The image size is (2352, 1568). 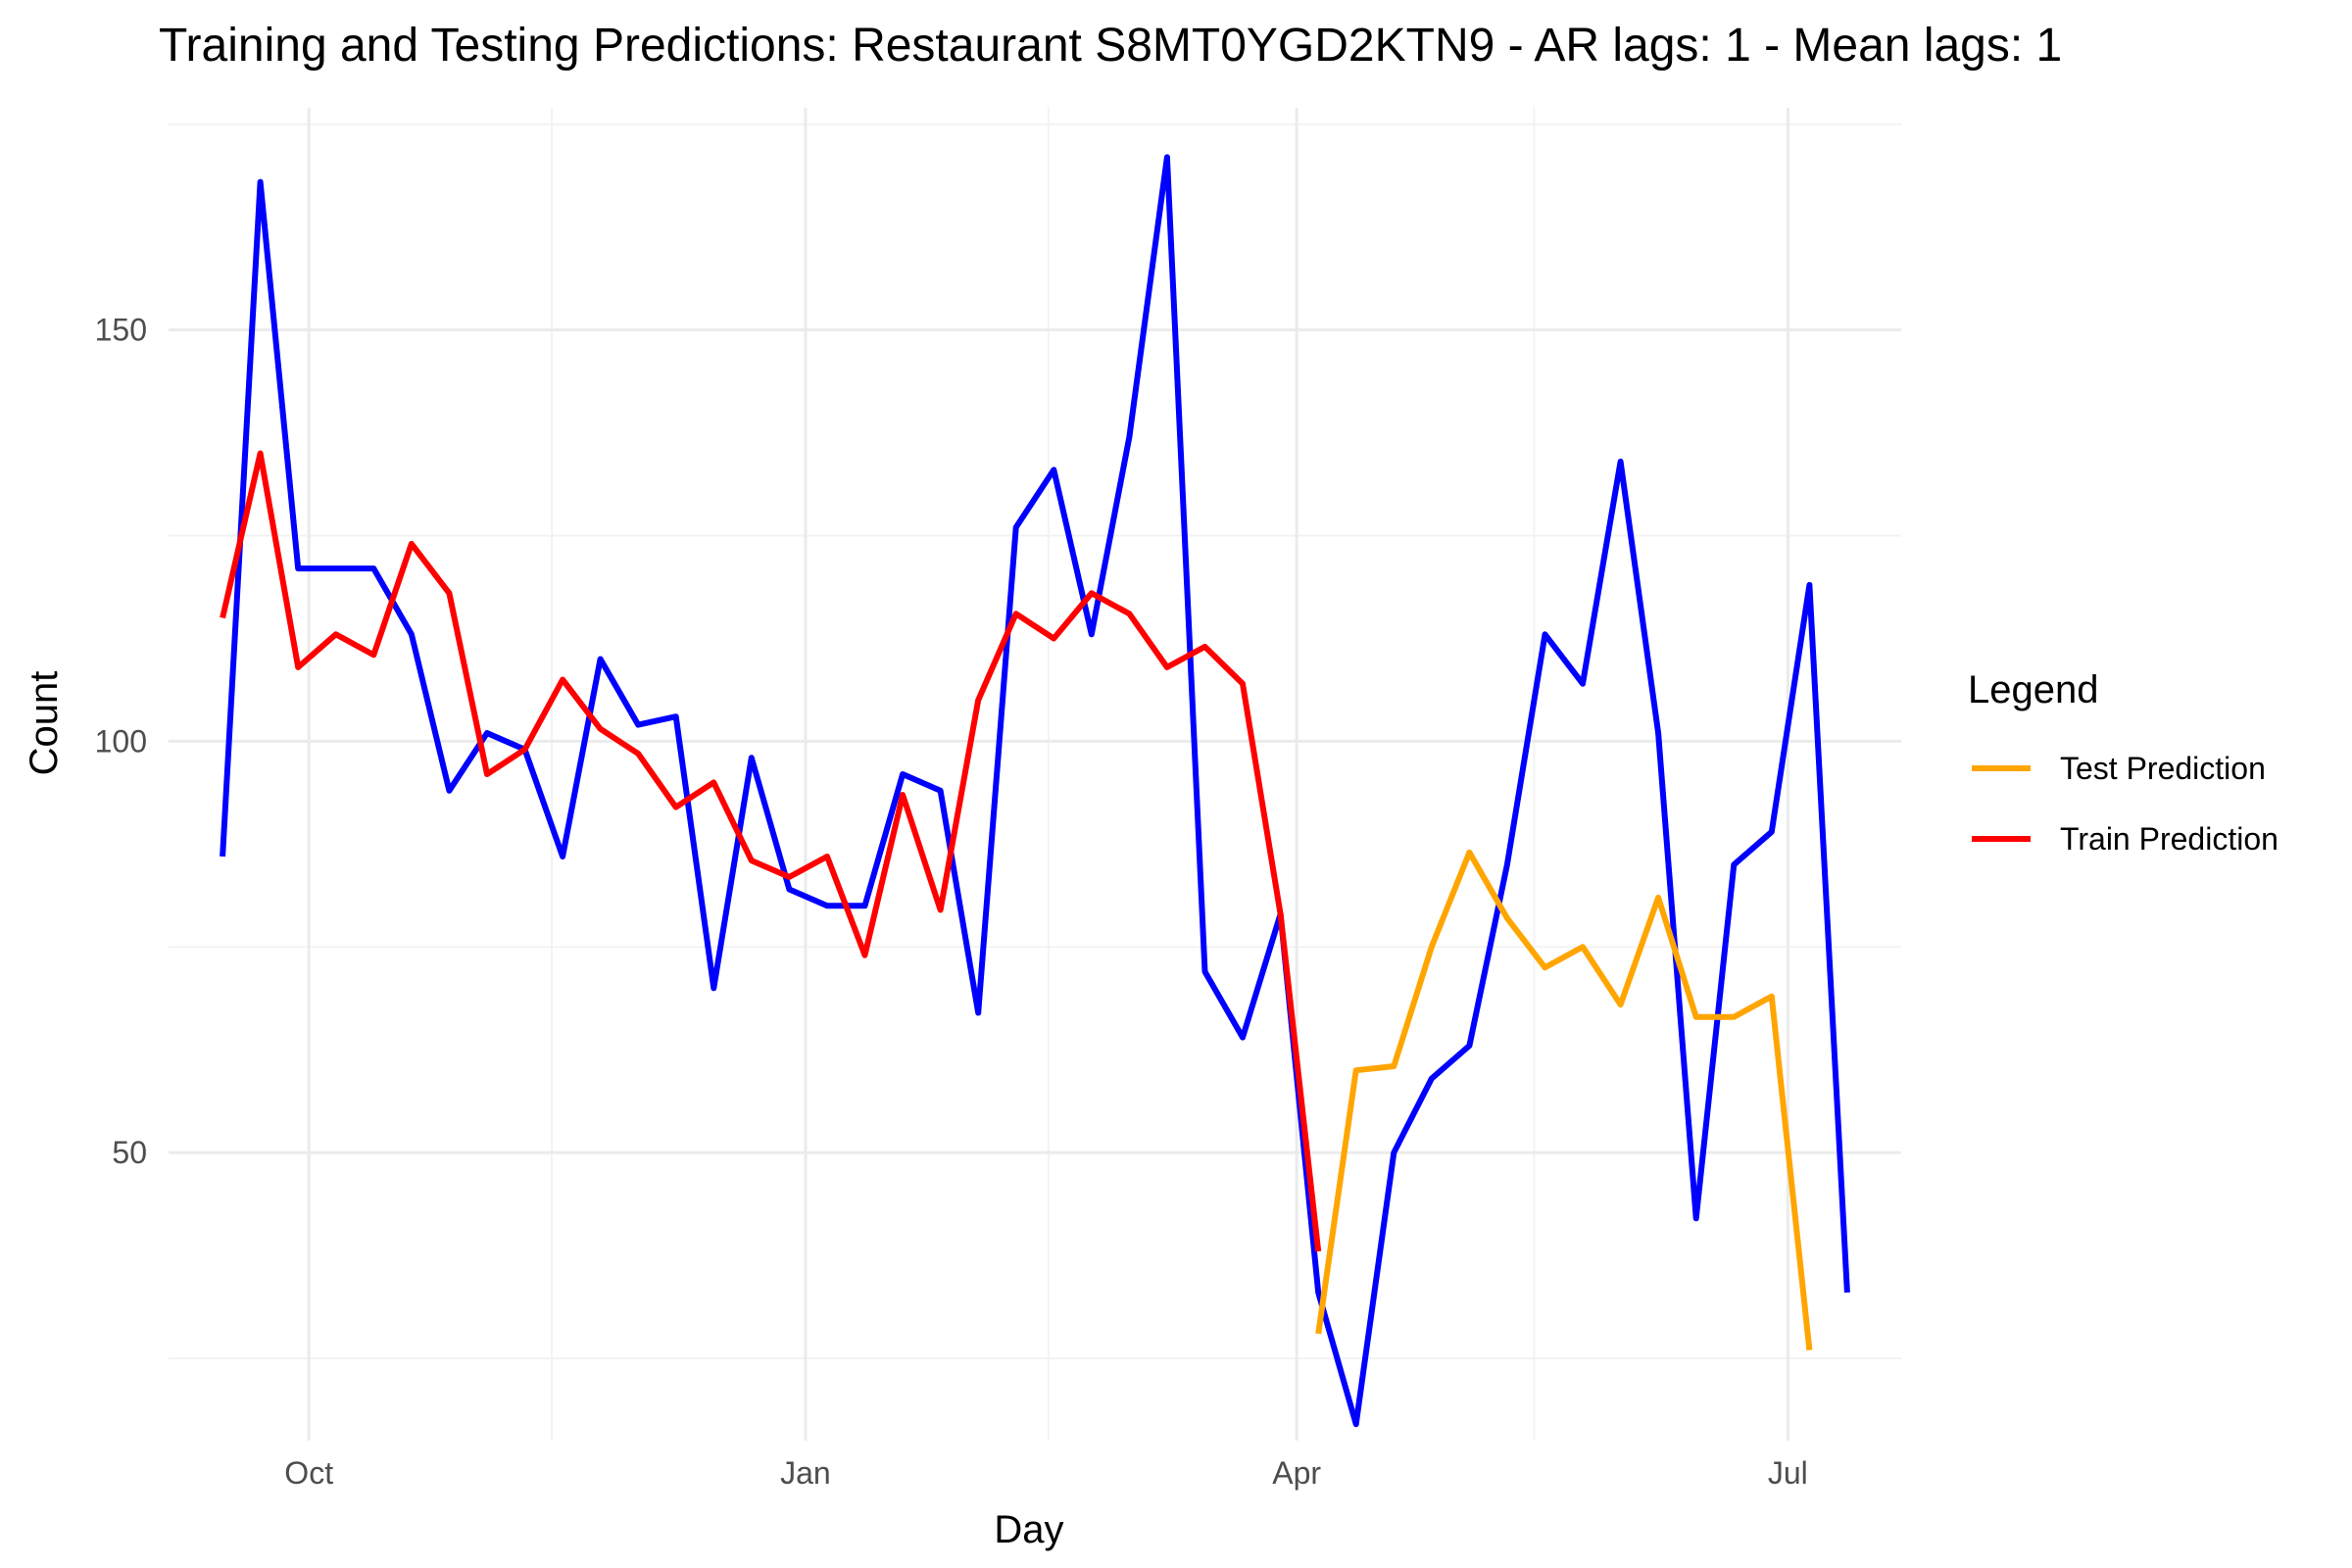 What do you see at coordinates (1045, 1473) in the screenshot?
I see `x-axis-ticks: Oct Jan Apr Jul` at bounding box center [1045, 1473].